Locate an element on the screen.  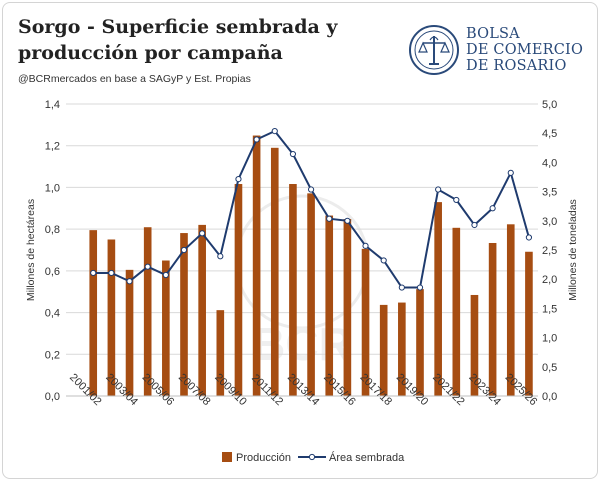
watermark-text: BCR is located at coordinates (302, 344).